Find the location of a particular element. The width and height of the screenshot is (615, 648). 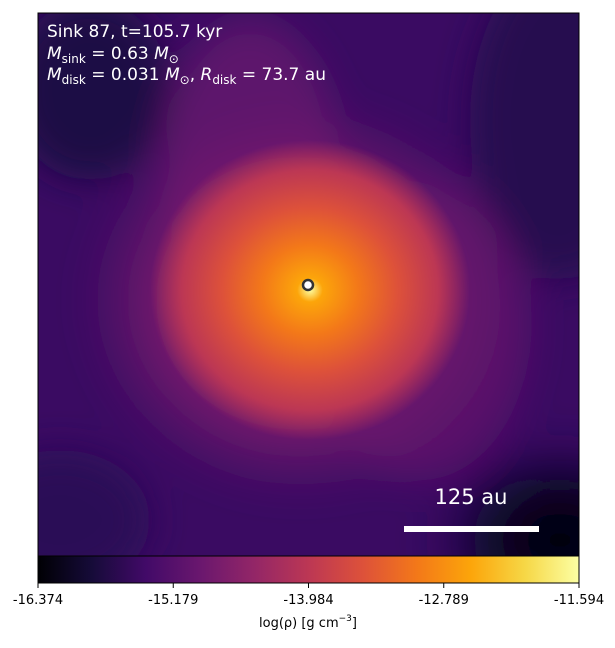

colorbar-tick-label: -11.594 is located at coordinates (579, 600).